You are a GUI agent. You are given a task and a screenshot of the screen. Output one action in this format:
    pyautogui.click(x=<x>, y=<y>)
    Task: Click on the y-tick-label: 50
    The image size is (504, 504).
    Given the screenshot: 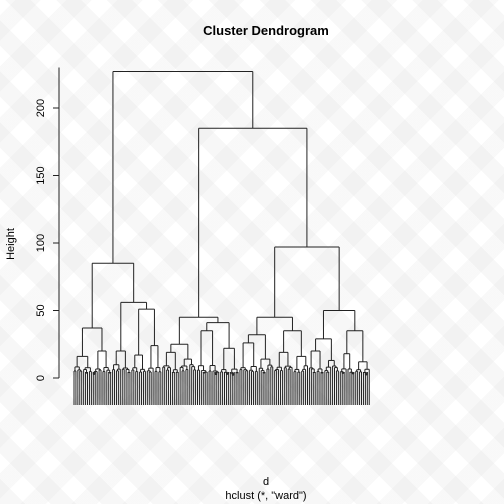 What is the action you would take?
    pyautogui.click(x=41, y=310)
    